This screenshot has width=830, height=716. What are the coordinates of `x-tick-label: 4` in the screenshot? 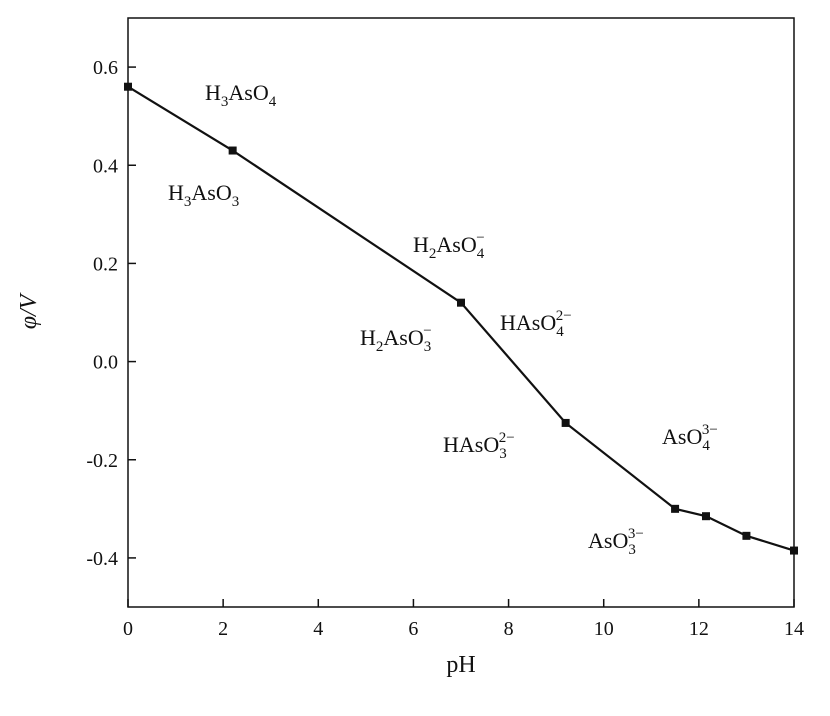 It's located at (318, 629).